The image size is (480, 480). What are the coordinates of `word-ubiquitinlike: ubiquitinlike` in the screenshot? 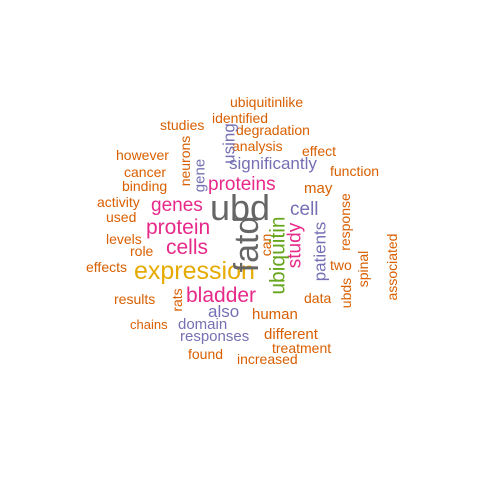 It's located at (267, 102).